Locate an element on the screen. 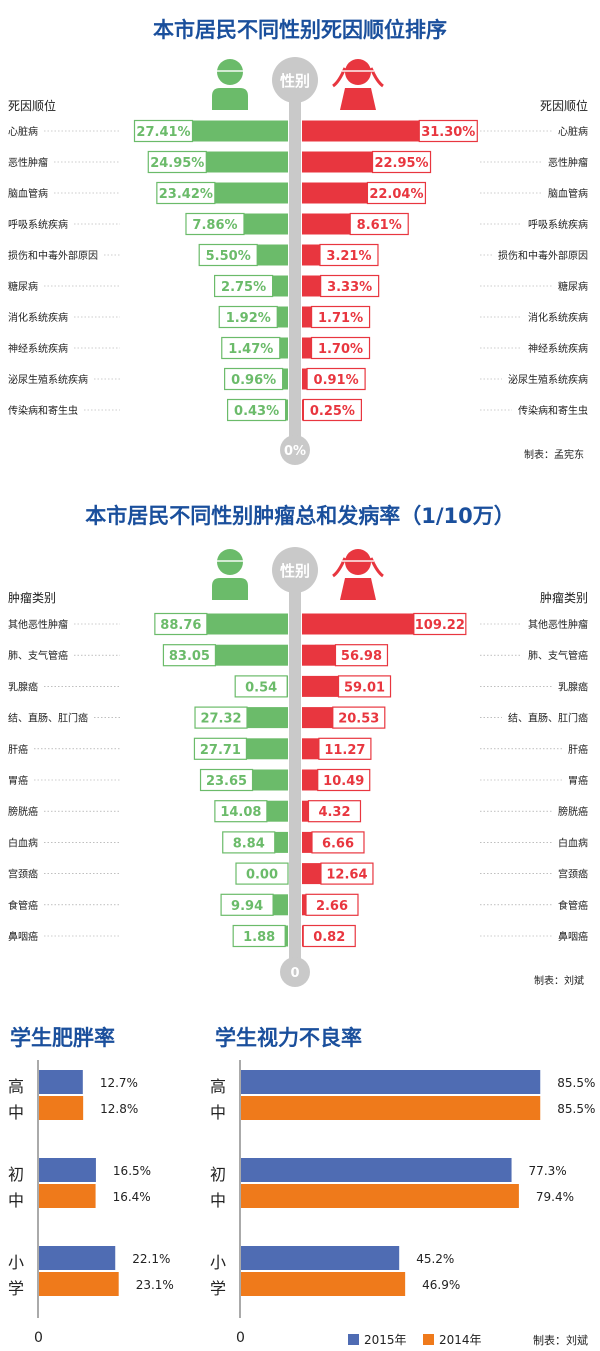 Image resolution: width=600 pixels, height=1351 pixels. category-label-left: 脑血管病 is located at coordinates (28, 193).